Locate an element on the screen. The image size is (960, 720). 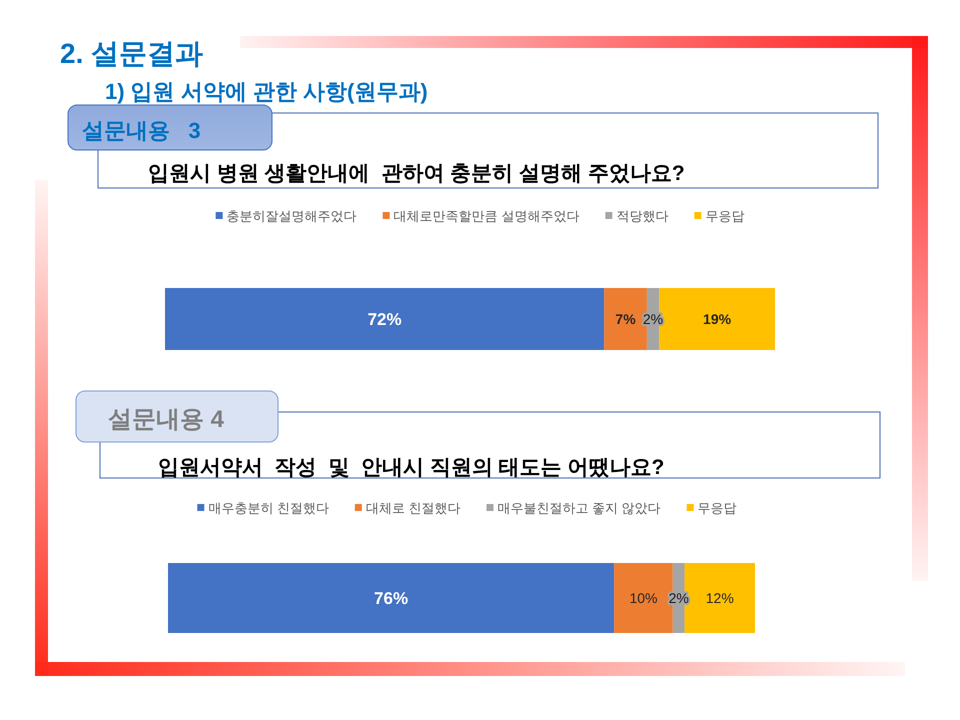
chart-subtitle: 입원시 병원 생활안내에 관하여 충분히 설명해 주었나요? is located at coordinates (416, 173).